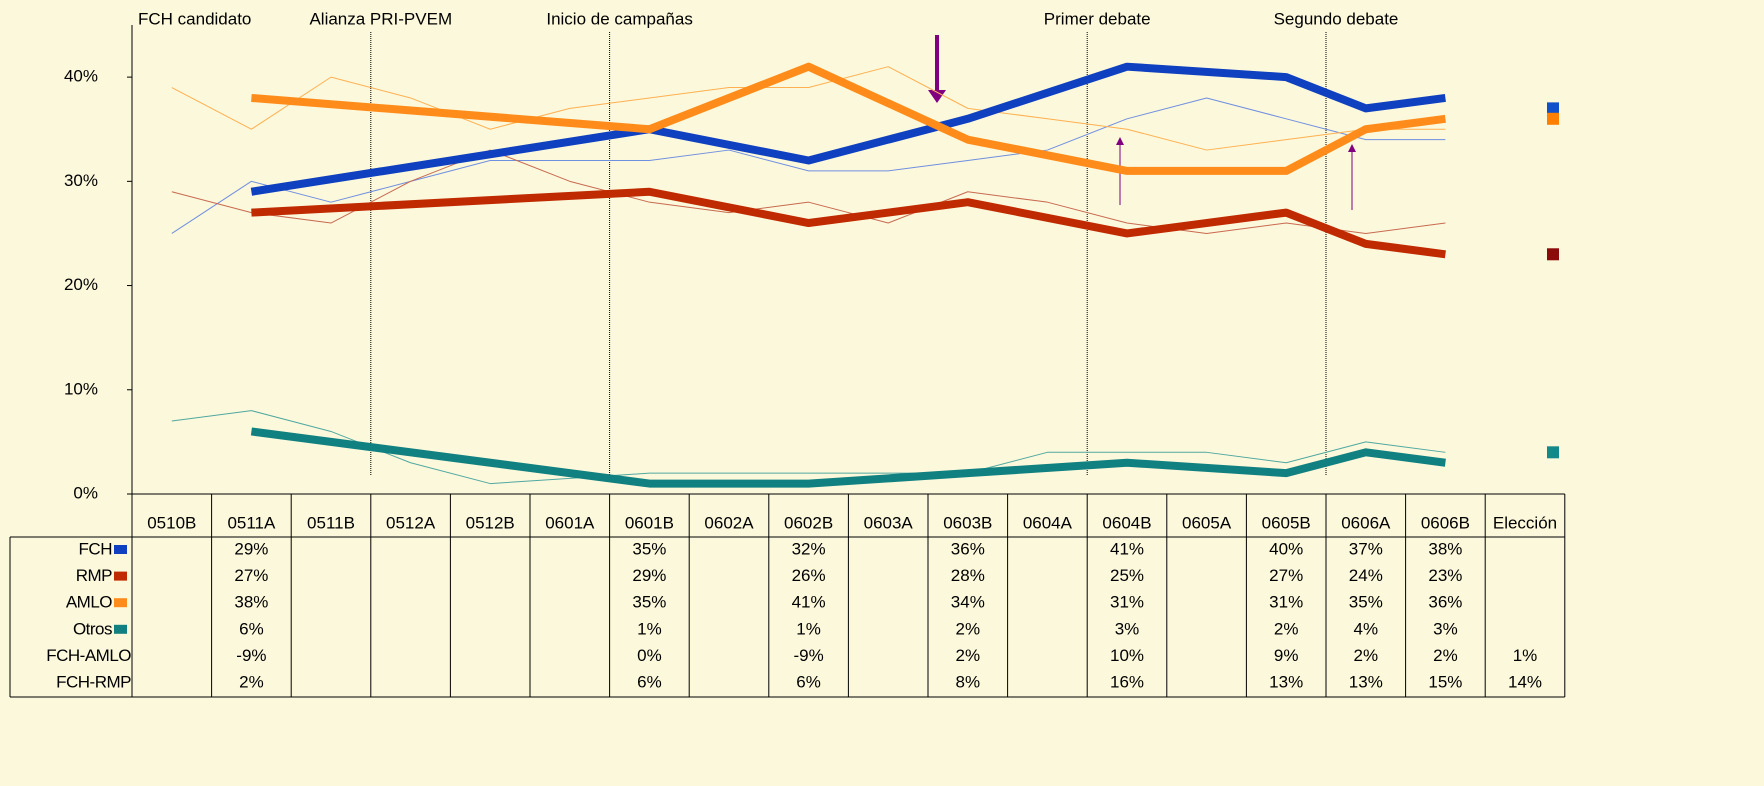 This screenshot has height=786, width=1764. Describe the element at coordinates (1286, 655) in the screenshot. I see `table-cell: 9%` at that location.